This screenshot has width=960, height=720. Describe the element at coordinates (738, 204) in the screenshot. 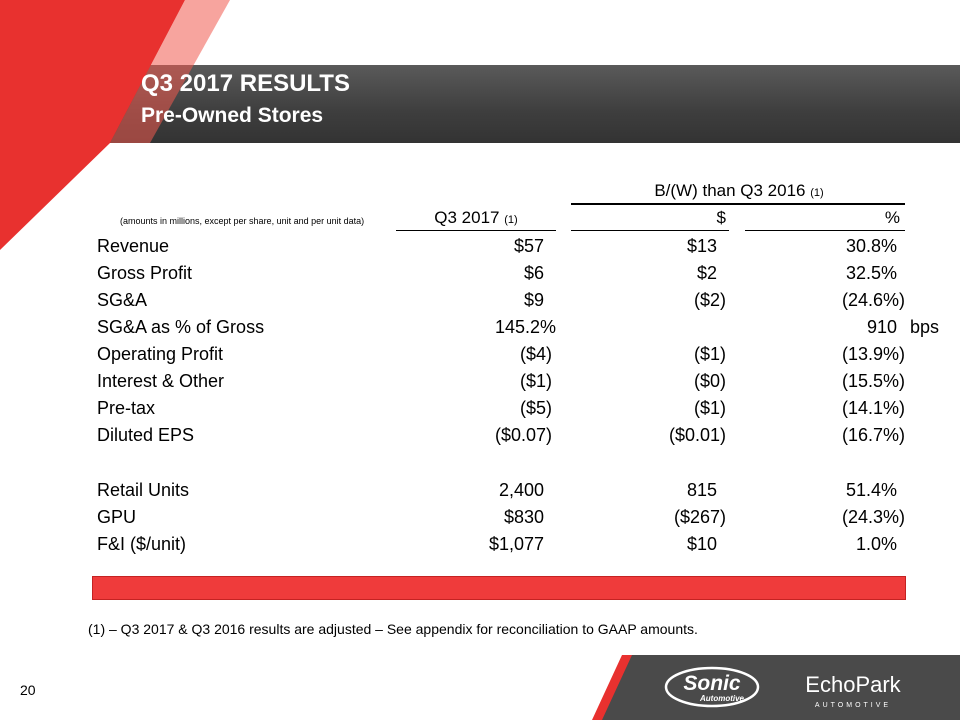

I see `group-header-rule` at that location.